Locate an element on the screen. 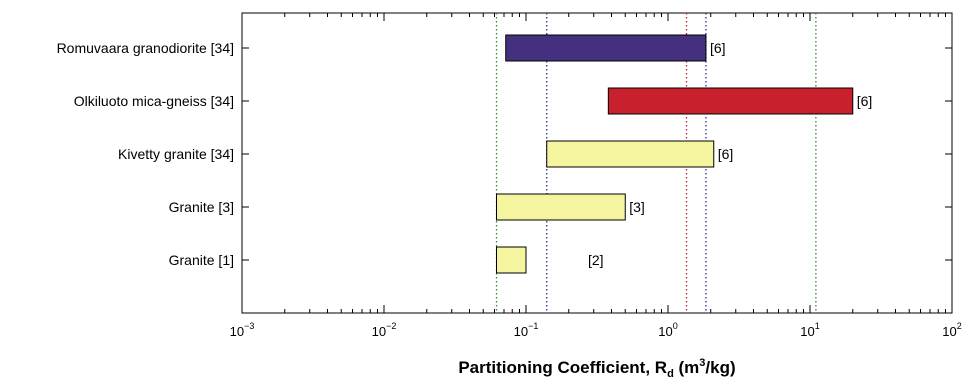 This screenshot has height=387, width=964. x-tick-label-5: 10¹ is located at coordinates (809, 330).